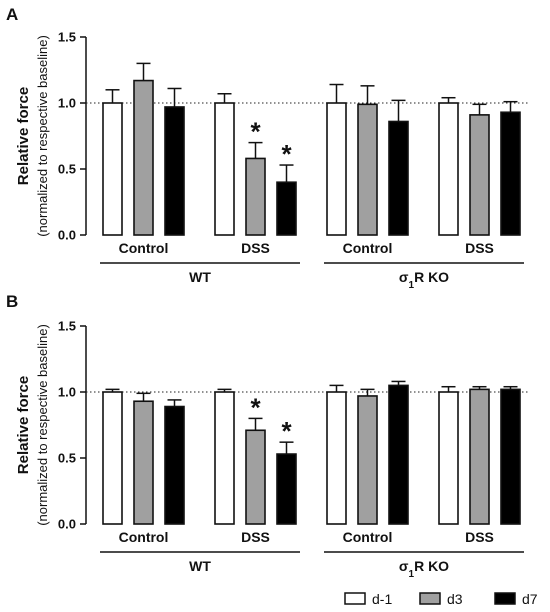  What do you see at coordinates (12, 301) in the screenshot?
I see `panel-letter: B` at bounding box center [12, 301].